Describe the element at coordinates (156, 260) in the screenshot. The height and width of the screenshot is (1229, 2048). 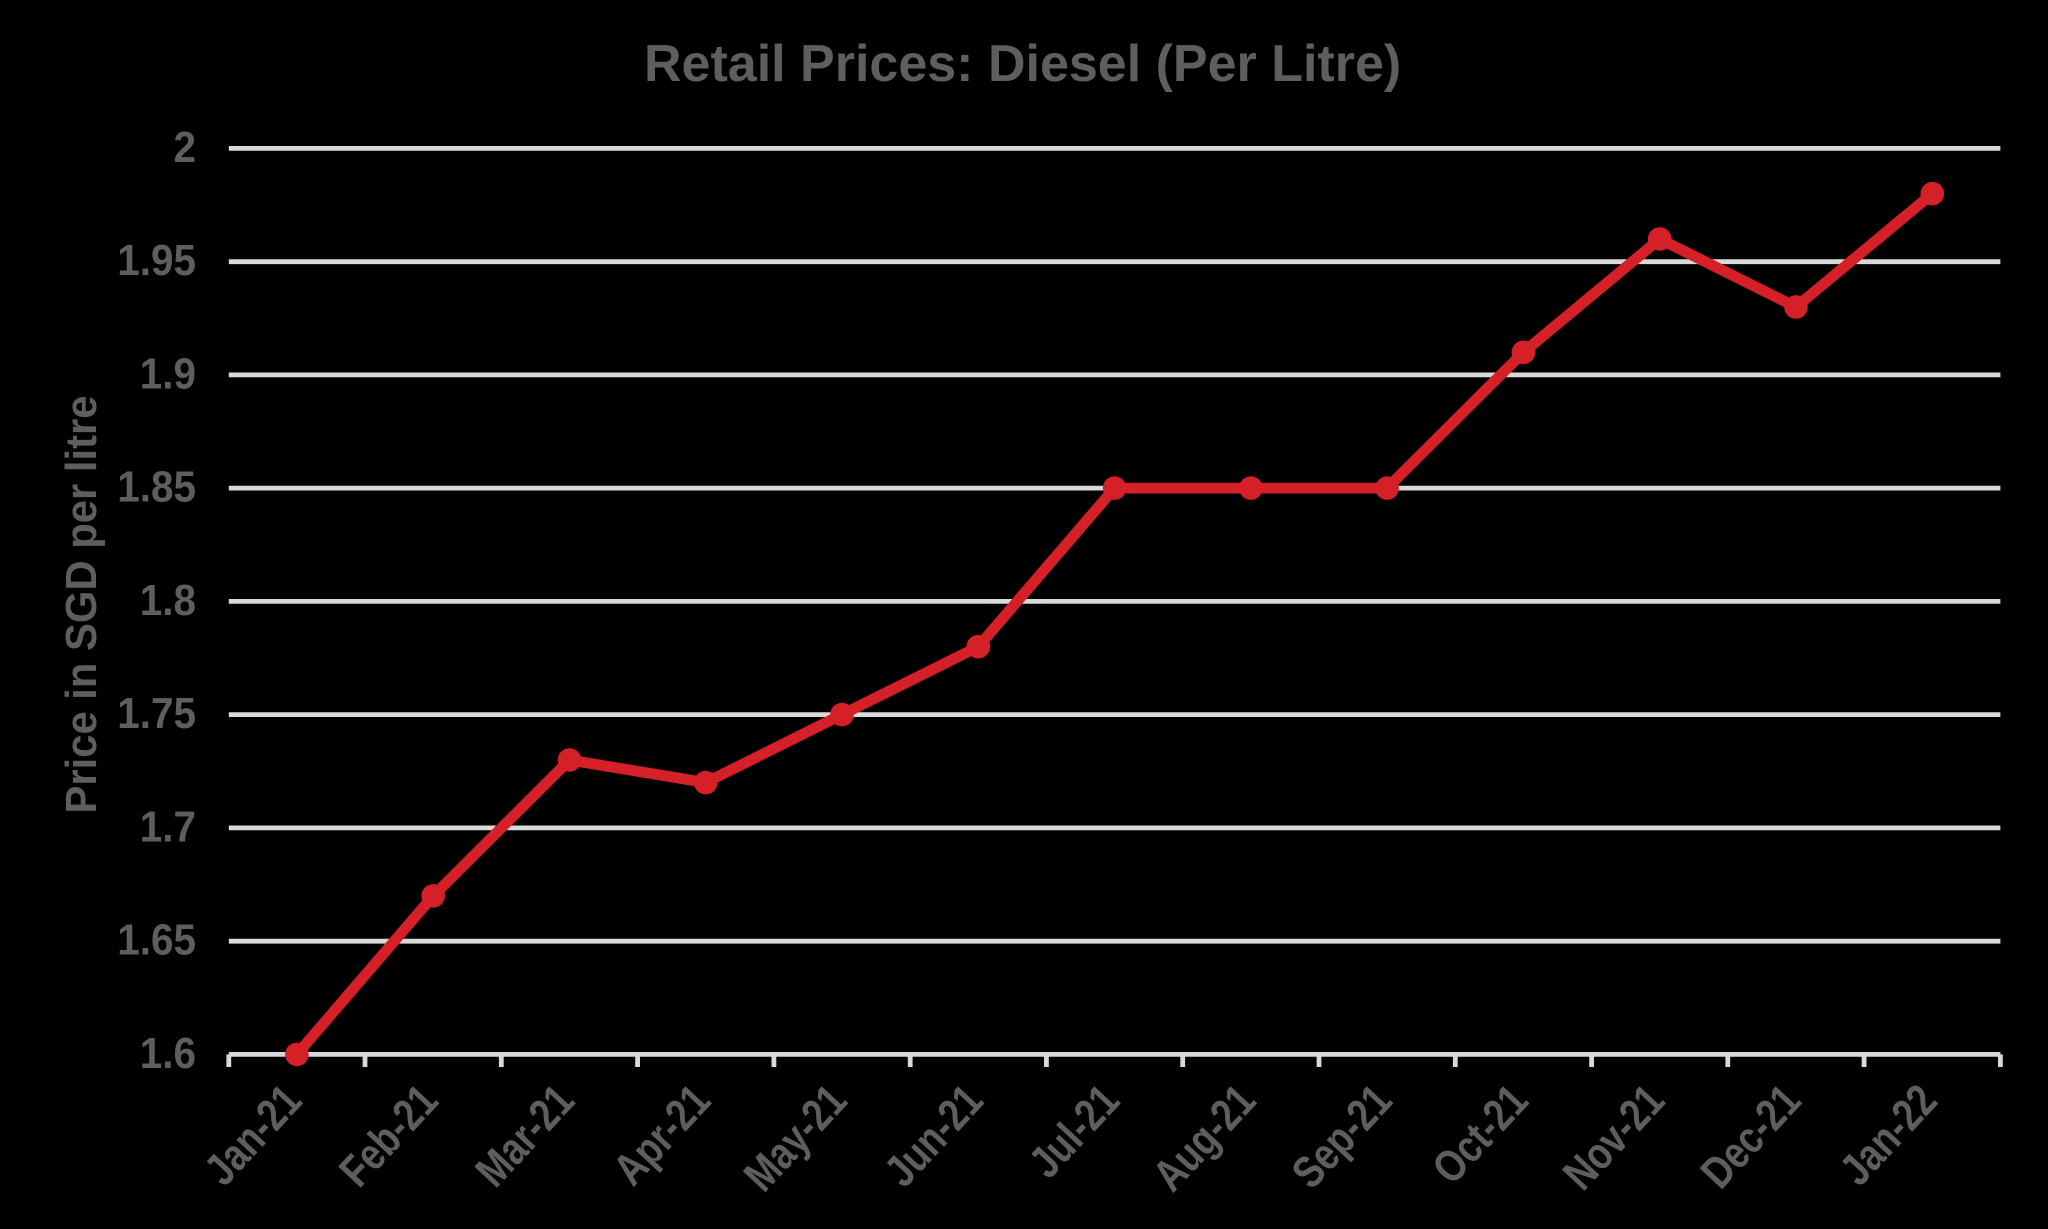
I see `svg-text: 1.95` at that location.